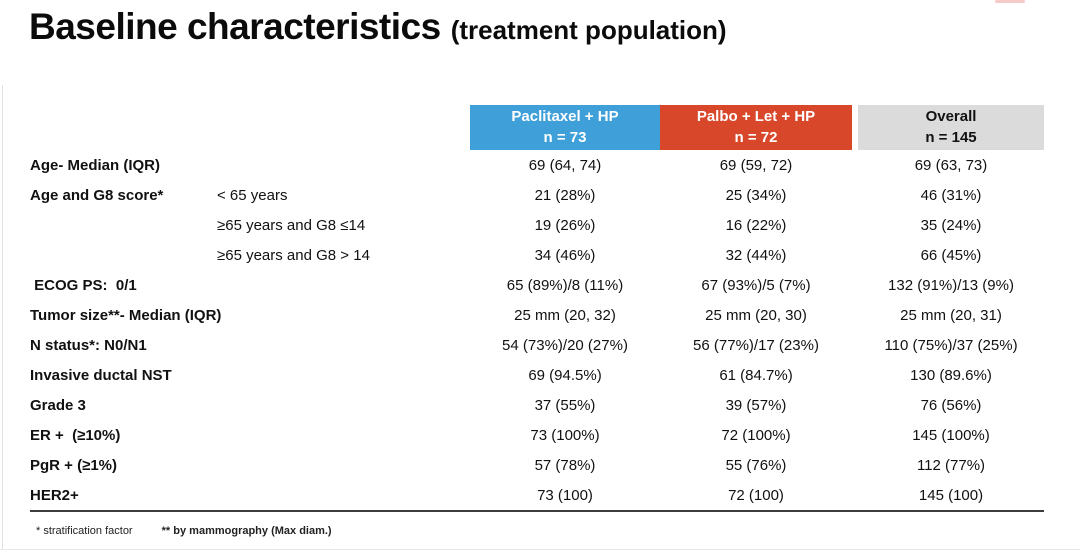 The width and height of the screenshot is (1080, 550). I want to click on row-value-palbo: 39 (57%), so click(756, 405).